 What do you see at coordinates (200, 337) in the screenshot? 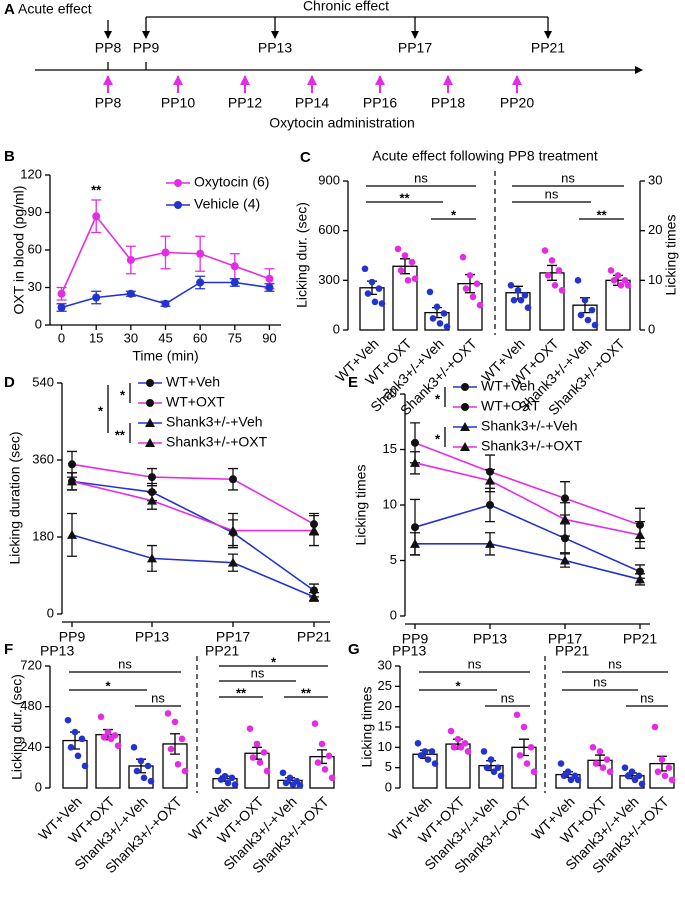
I see `x-tick-label: 60` at bounding box center [200, 337].